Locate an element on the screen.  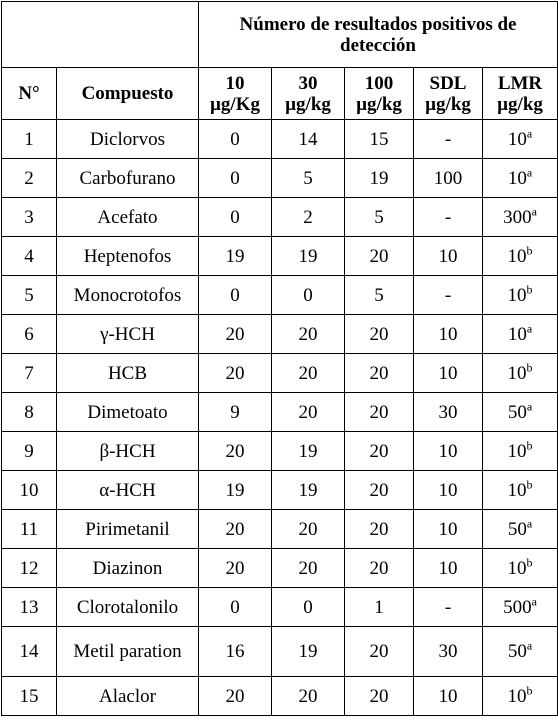
row-number: 1 is located at coordinates (29, 139).